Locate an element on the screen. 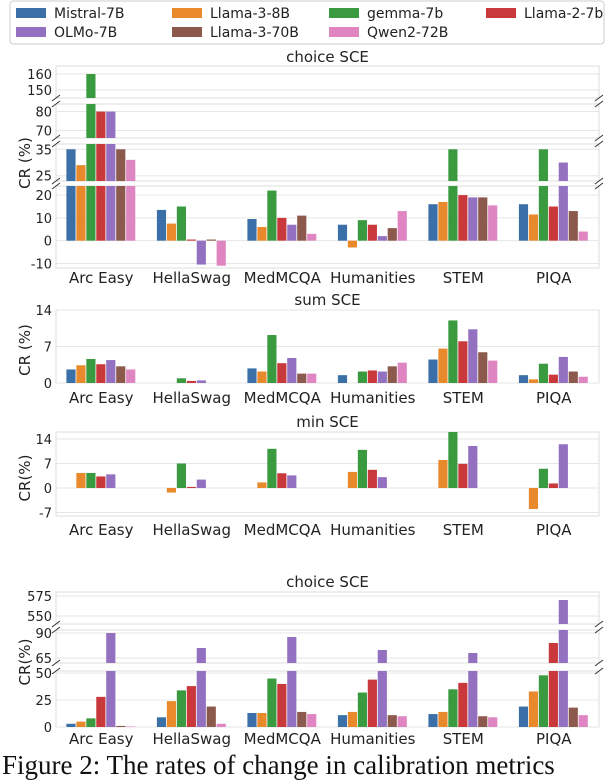  bar-Qwen2-72B-Humanities is located at coordinates (402, 721).